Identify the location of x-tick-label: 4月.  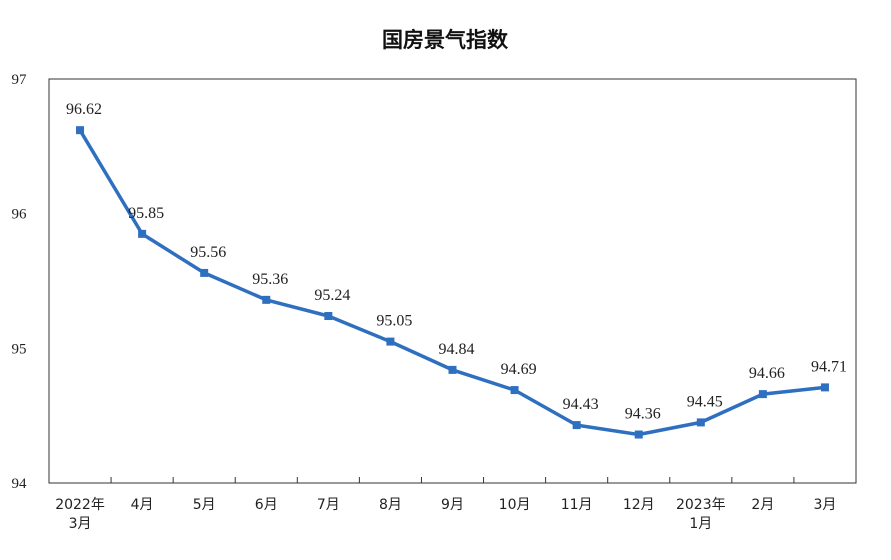
(142, 505).